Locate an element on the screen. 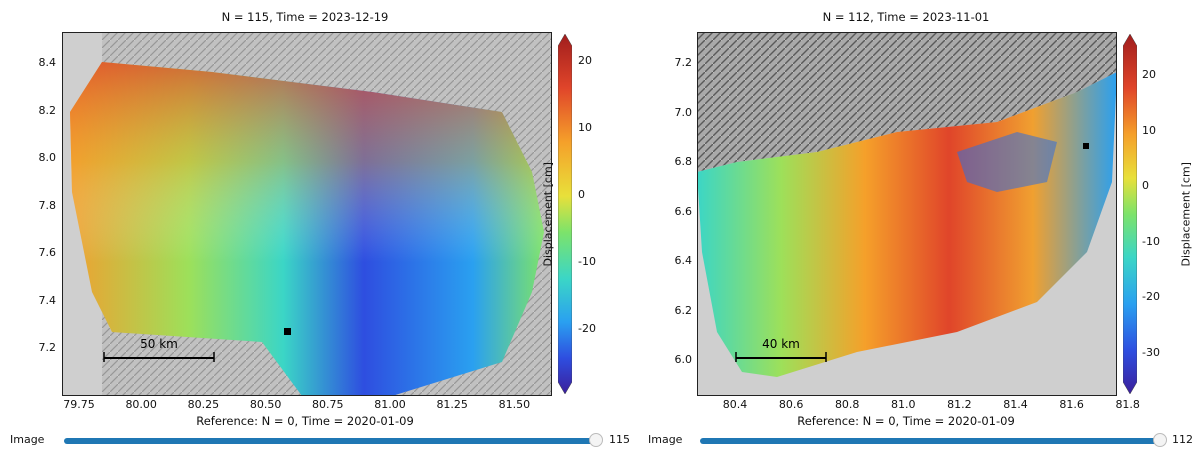  left-colorbar-label: Displacement [cm] is located at coordinates (548, 214).